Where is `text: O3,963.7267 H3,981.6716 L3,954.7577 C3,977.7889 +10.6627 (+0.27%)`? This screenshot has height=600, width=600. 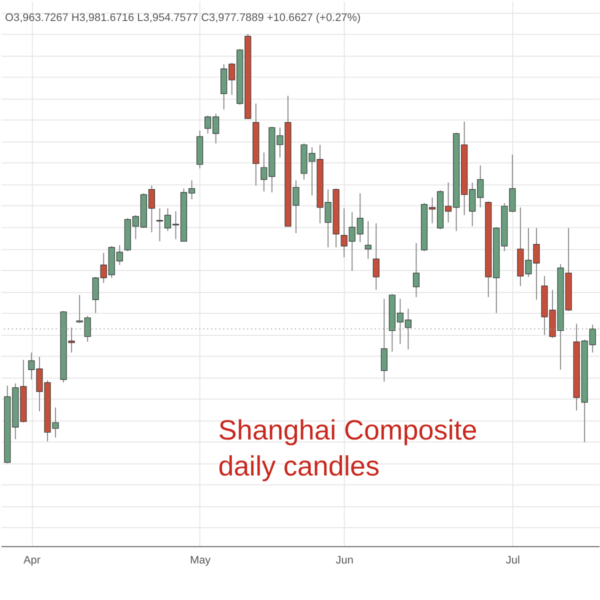
text: O3,963.7267 H3,981.6716 L3,954.7577 C3,977.7889 +10.6627 (+0.27%) is located at coordinates (182, 18).